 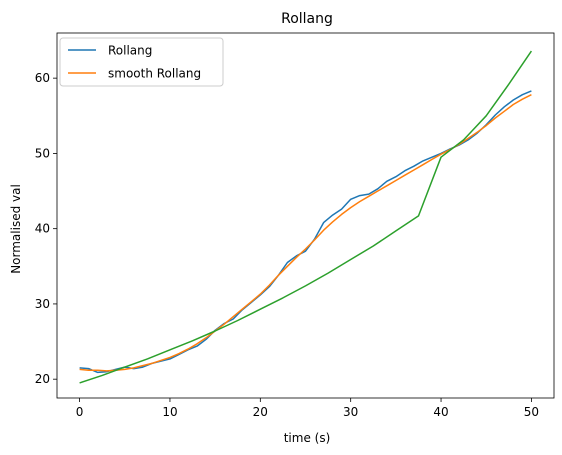 I want to click on x-tick-label: 50, so click(x=531, y=412).